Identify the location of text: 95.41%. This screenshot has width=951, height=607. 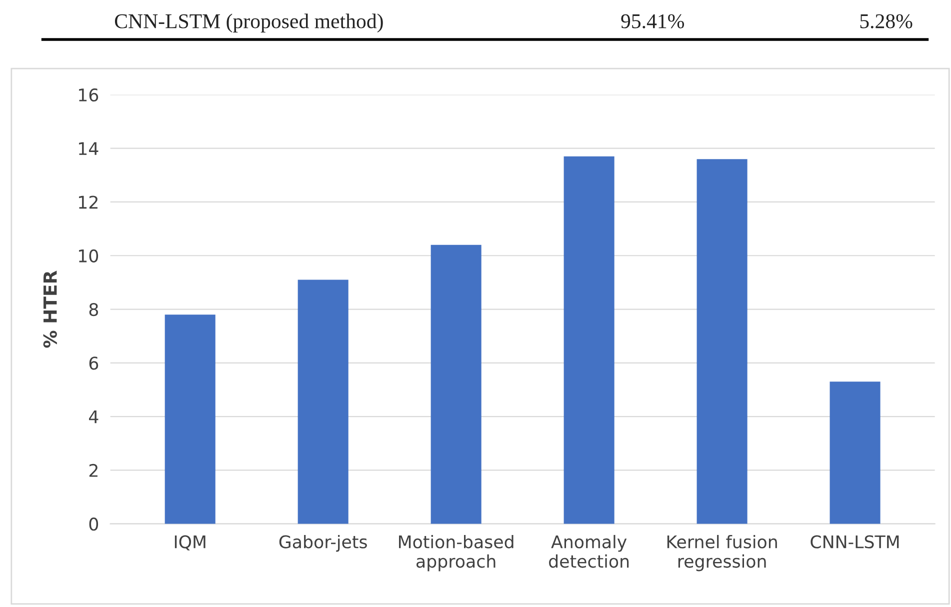
(652, 21).